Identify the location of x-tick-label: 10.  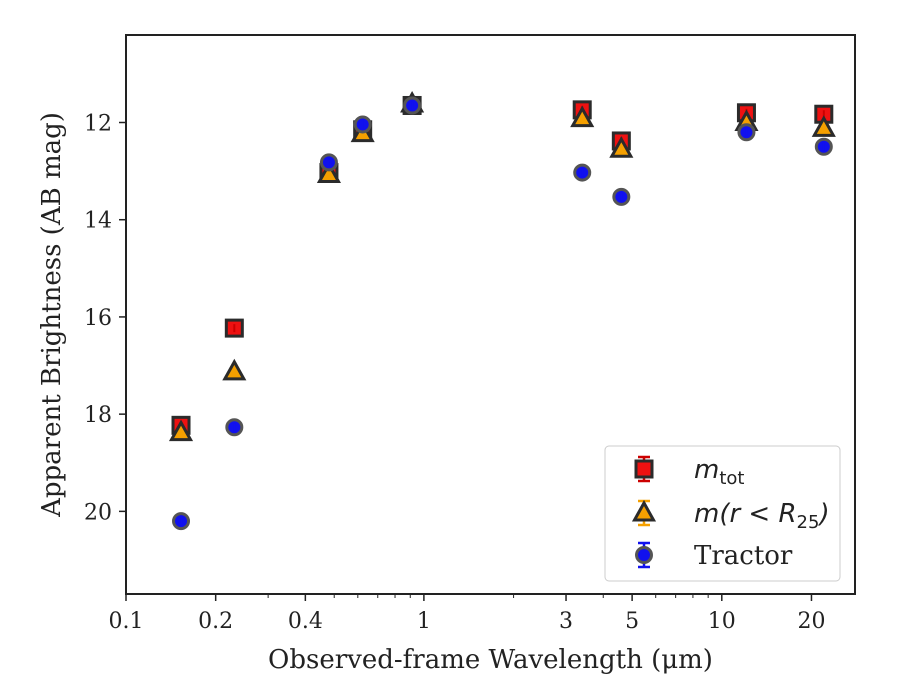
(722, 621).